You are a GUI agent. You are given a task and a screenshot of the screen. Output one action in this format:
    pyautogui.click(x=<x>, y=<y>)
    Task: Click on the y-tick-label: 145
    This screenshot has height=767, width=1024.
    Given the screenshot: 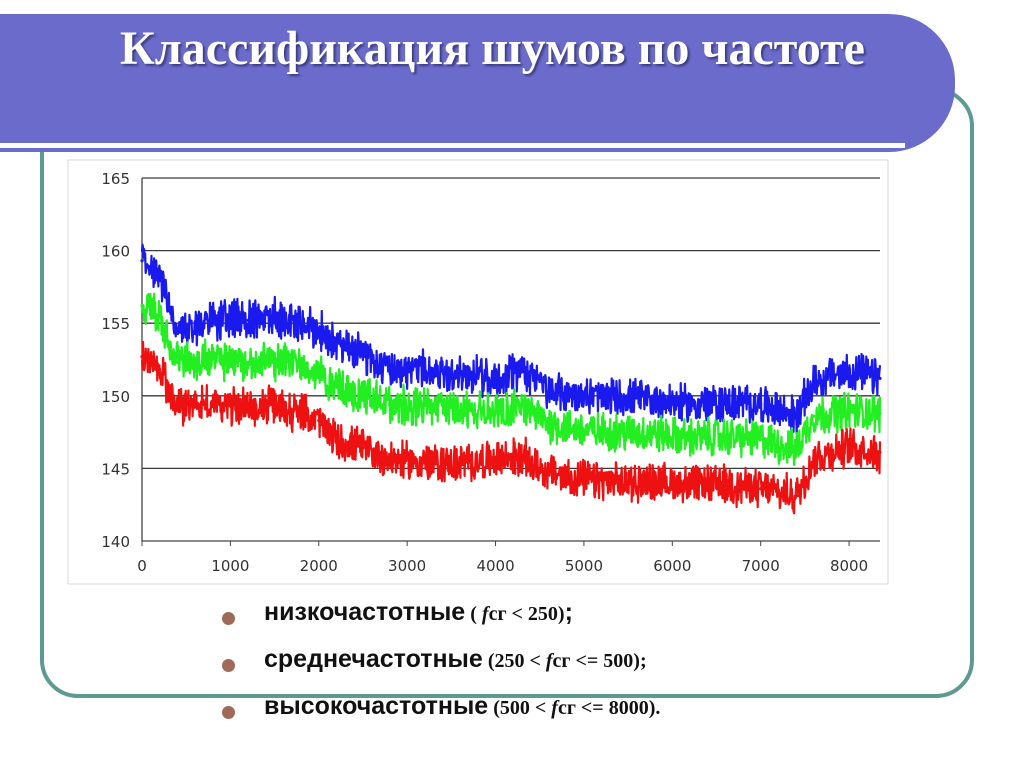 What is the action you would take?
    pyautogui.click(x=115, y=469)
    